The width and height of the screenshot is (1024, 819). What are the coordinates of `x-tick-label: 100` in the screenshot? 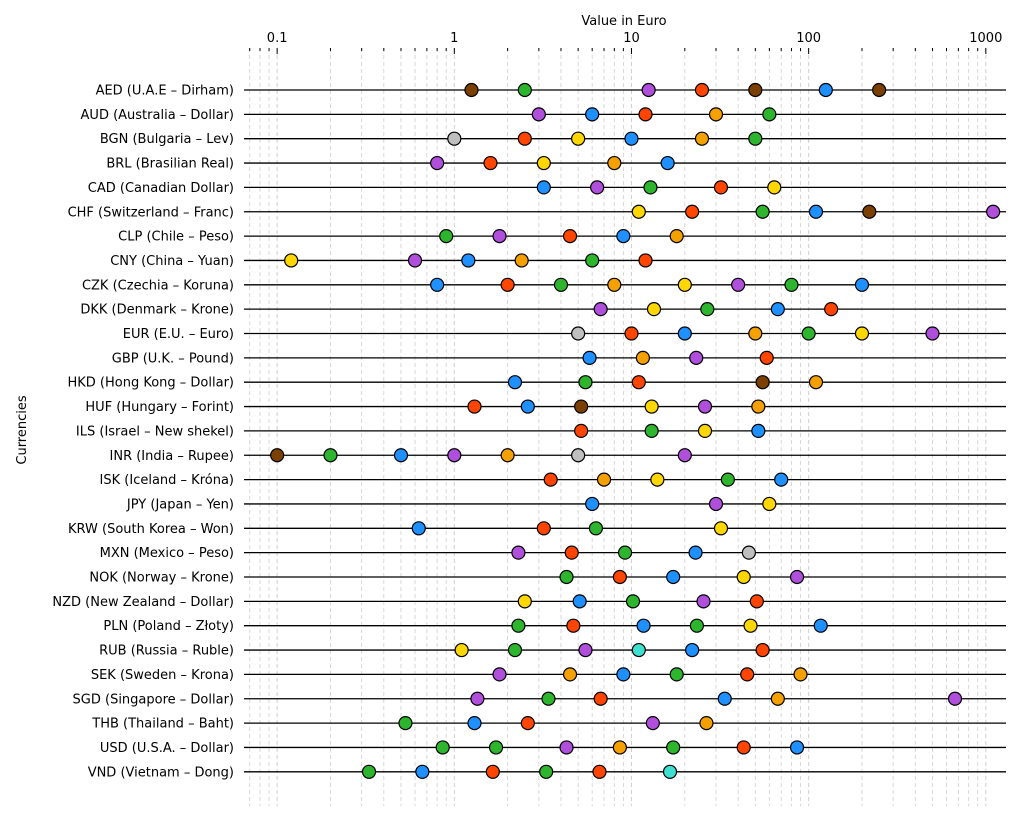 It's located at (808, 38).